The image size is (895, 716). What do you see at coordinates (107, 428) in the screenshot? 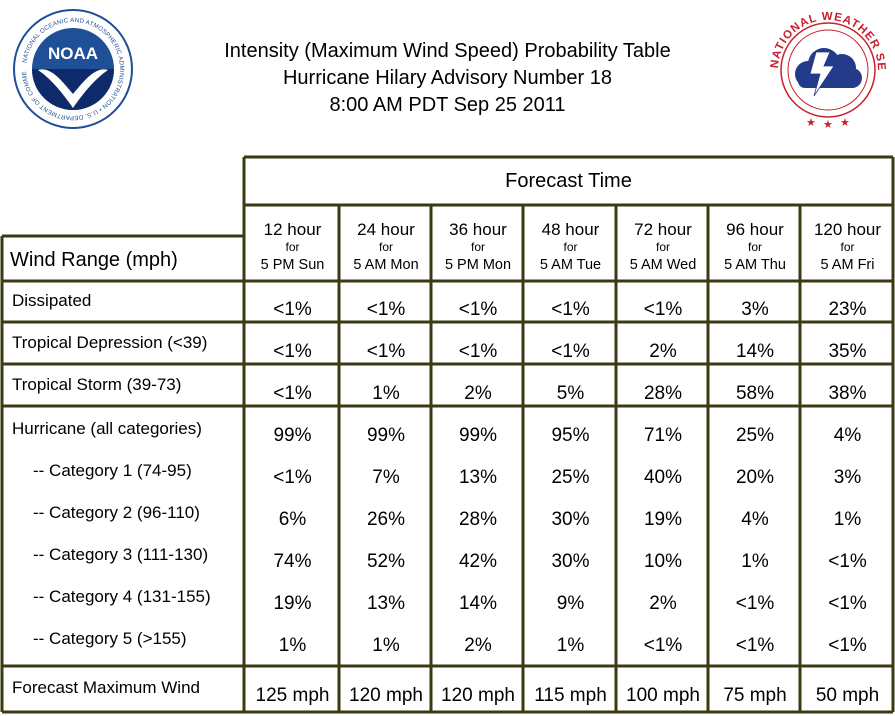
I see `row-label-3: Hurricane (all categories)` at bounding box center [107, 428].